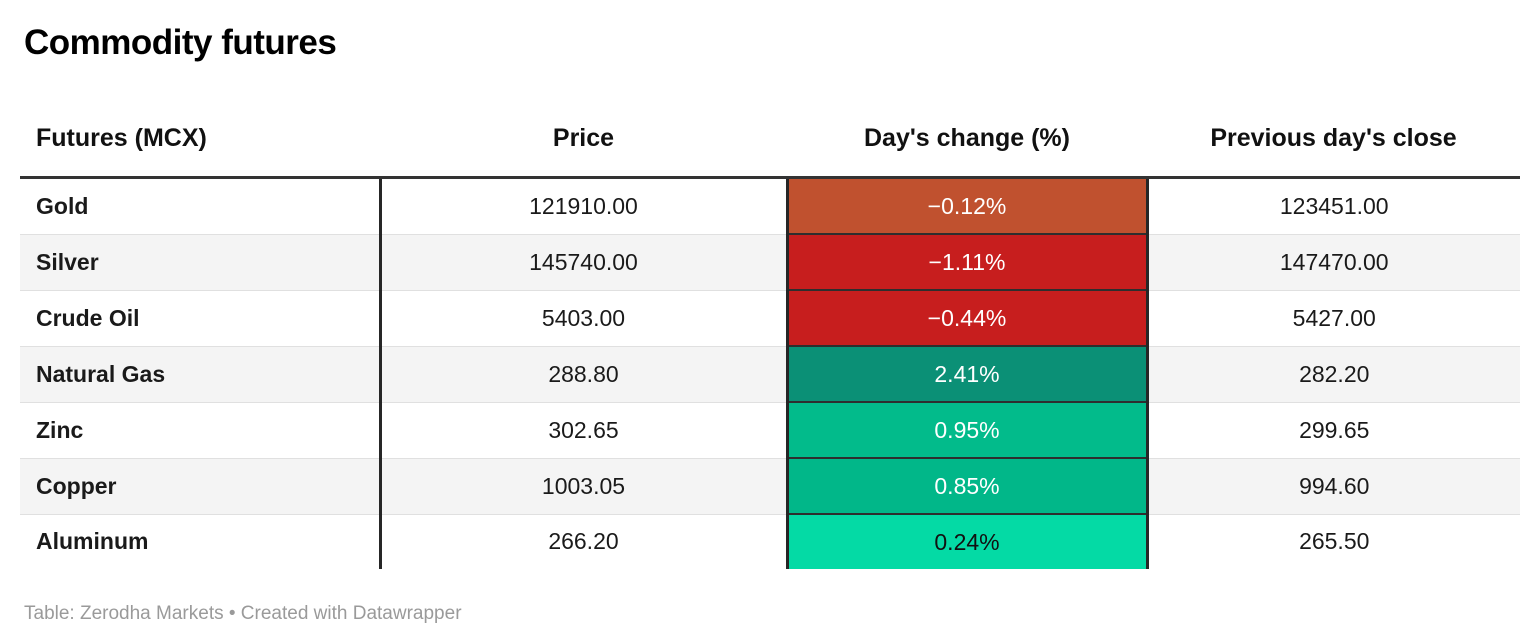 The image size is (1540, 644). Describe the element at coordinates (1333, 317) in the screenshot. I see `prev-close-value: 5427.00` at that location.